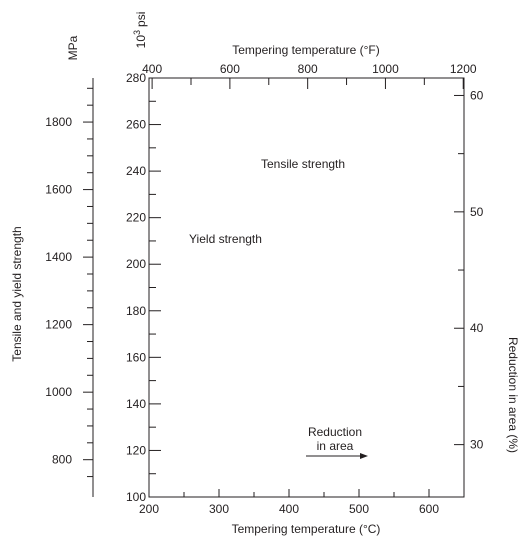  What do you see at coordinates (58, 122) in the screenshot?
I see `mpa-tick-label: 1800` at bounding box center [58, 122].